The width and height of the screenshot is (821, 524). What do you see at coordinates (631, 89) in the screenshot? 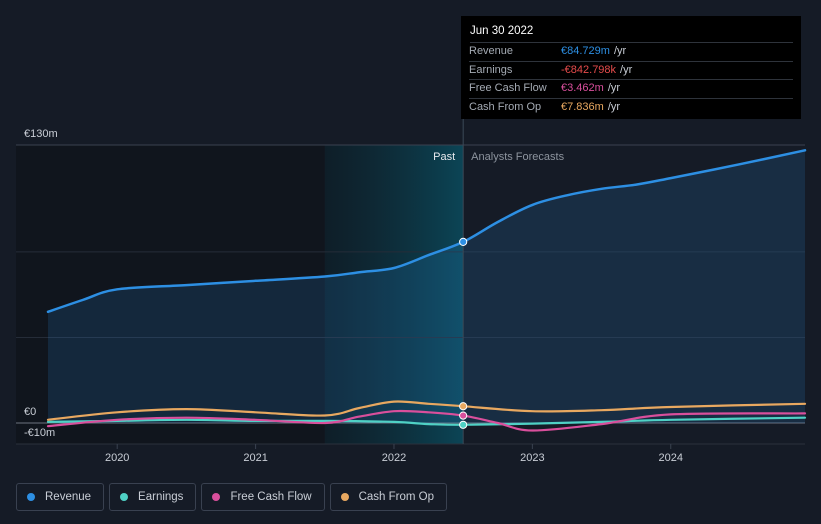
I see `tooltip-row-free-cash-flow: Free Cash Flow €3.462m /yr` at bounding box center [631, 89].